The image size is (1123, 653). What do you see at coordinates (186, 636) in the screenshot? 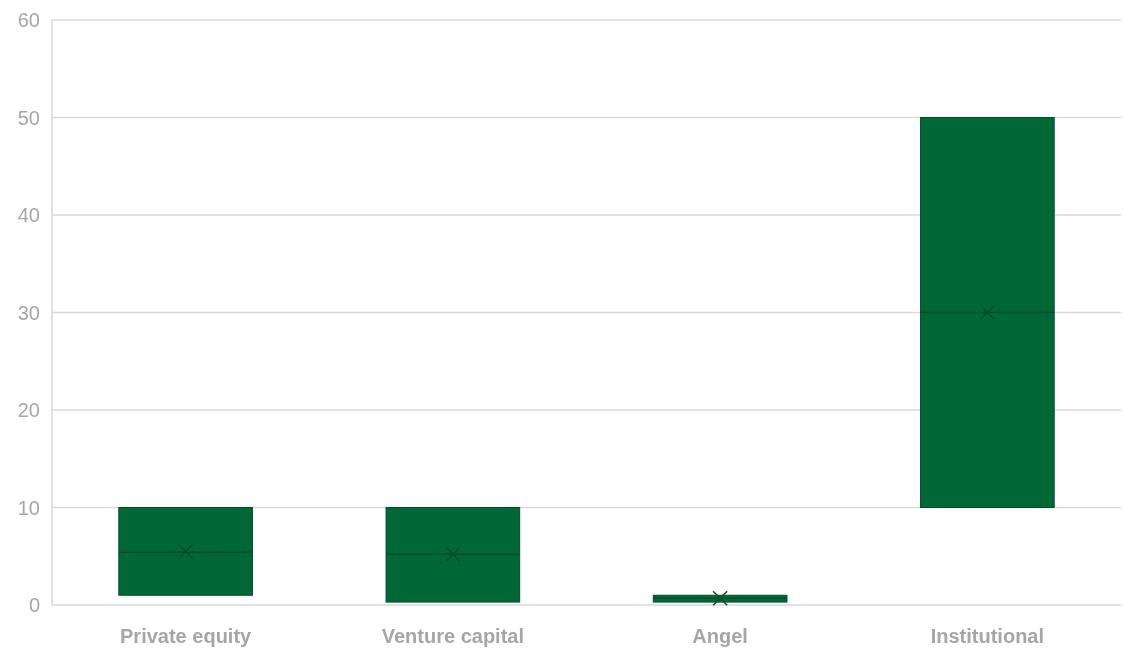
I see `x-tick-label: Private equity` at bounding box center [186, 636].